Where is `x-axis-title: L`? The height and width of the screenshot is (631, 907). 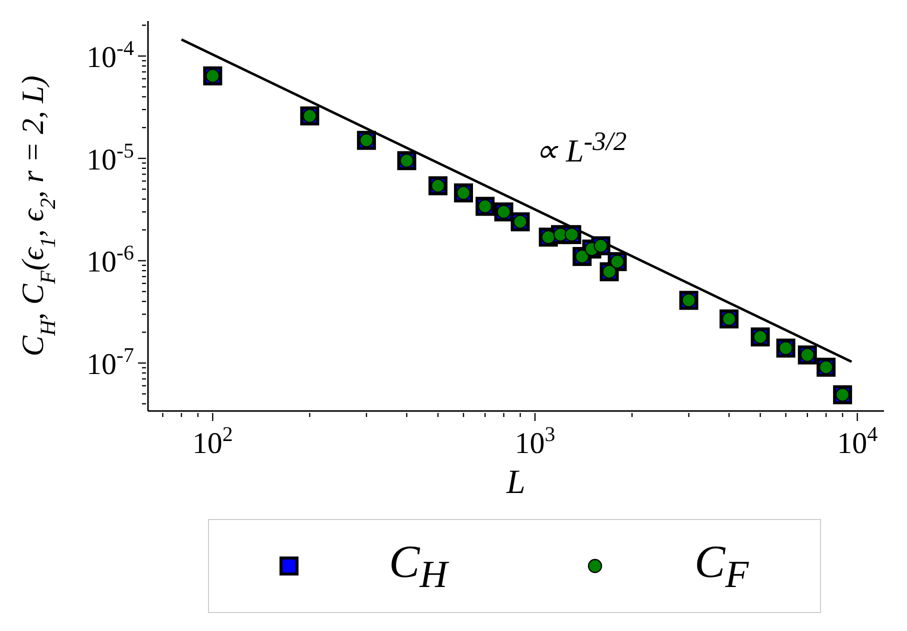 x-axis-title: L is located at coordinates (516, 482).